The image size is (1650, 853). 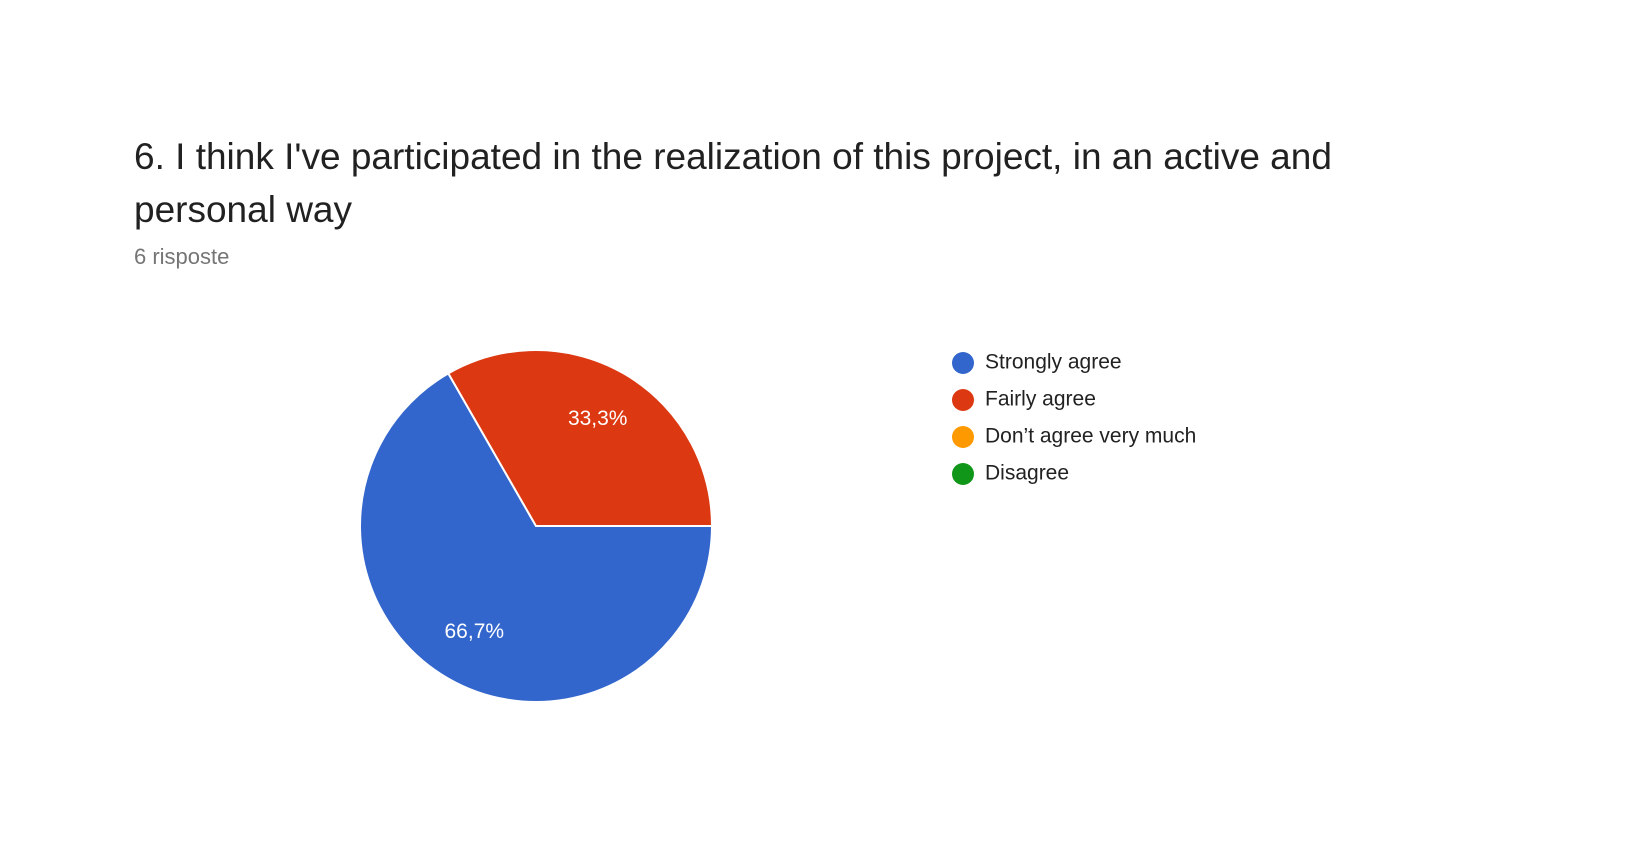 What do you see at coordinates (182, 256) in the screenshot?
I see `chart-subtitle: 6 risposte` at bounding box center [182, 256].